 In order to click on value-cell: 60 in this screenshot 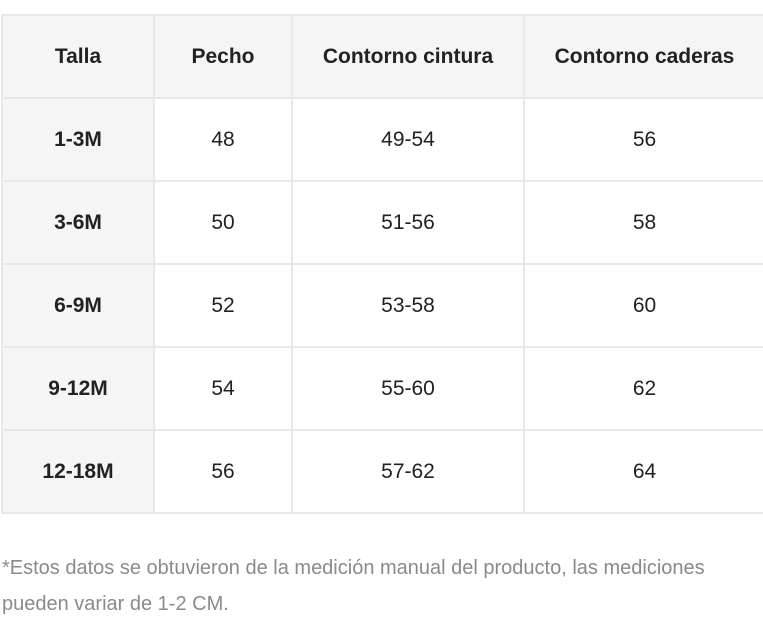, I will do `click(643, 305)`.